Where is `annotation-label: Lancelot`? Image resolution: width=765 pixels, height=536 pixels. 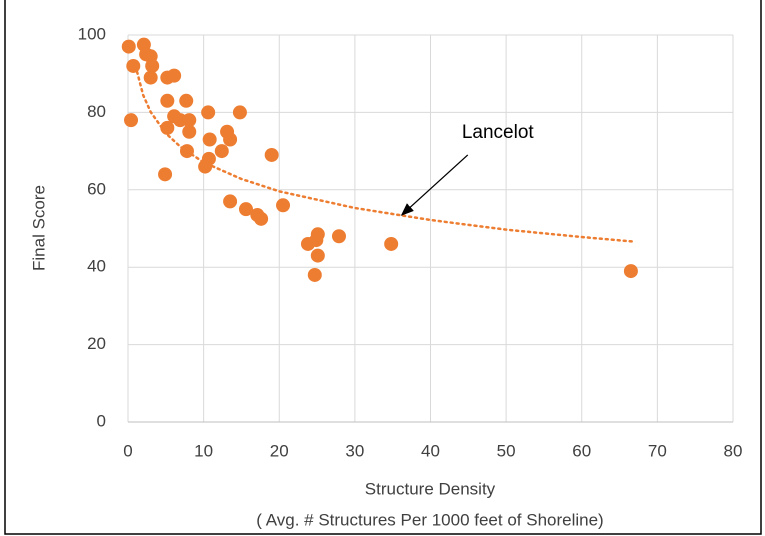
annotation-label: Lancelot is located at coordinates (498, 132).